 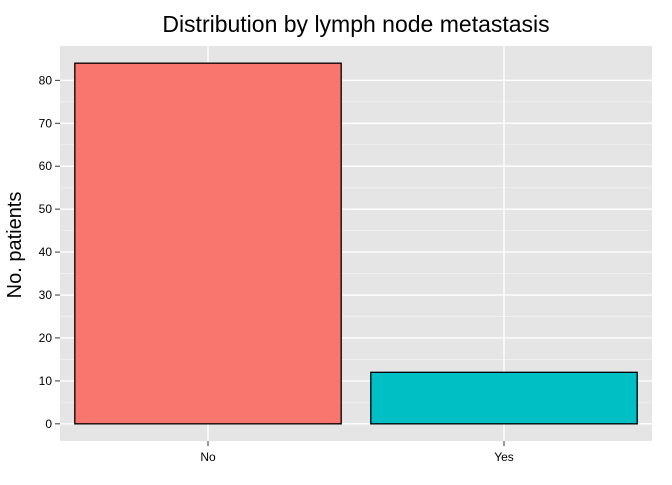 What do you see at coordinates (504, 457) in the screenshot?
I see `x-tick-label: Yes` at bounding box center [504, 457].